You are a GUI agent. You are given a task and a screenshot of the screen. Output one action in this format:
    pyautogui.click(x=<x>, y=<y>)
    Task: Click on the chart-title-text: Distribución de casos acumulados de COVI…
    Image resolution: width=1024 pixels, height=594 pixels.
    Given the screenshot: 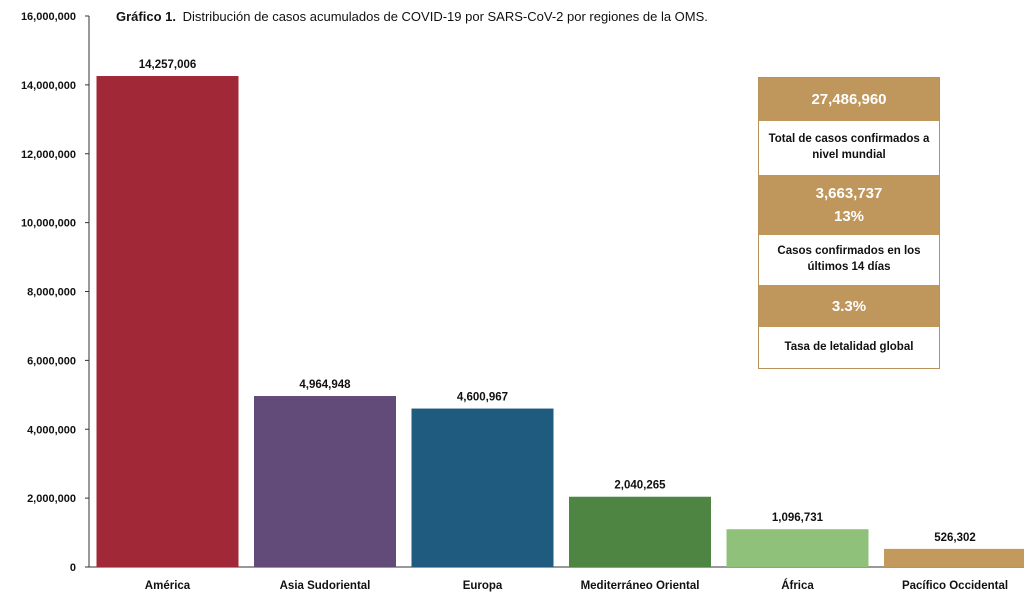 What is the action you would take?
    pyautogui.click(x=445, y=16)
    